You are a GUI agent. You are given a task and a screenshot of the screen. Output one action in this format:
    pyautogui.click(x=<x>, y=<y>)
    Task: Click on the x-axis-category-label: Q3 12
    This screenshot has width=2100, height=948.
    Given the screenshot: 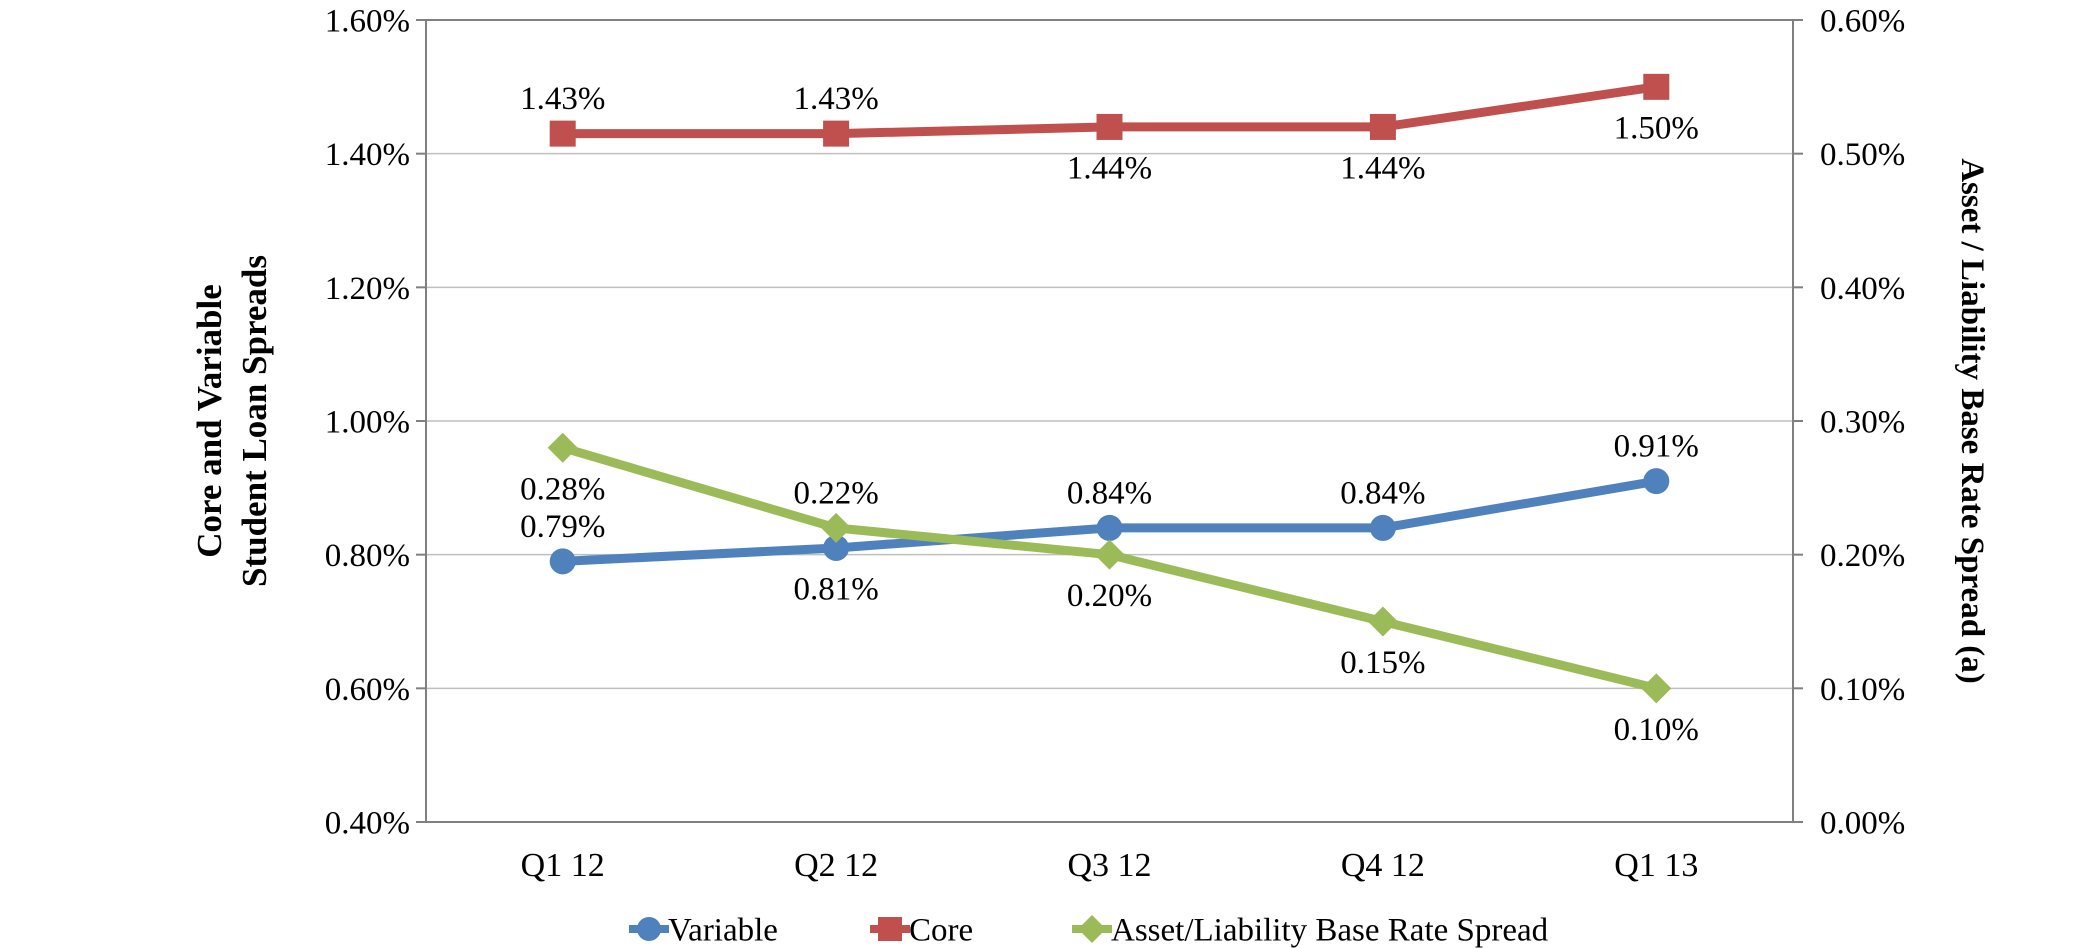 What is the action you would take?
    pyautogui.click(x=1109, y=865)
    